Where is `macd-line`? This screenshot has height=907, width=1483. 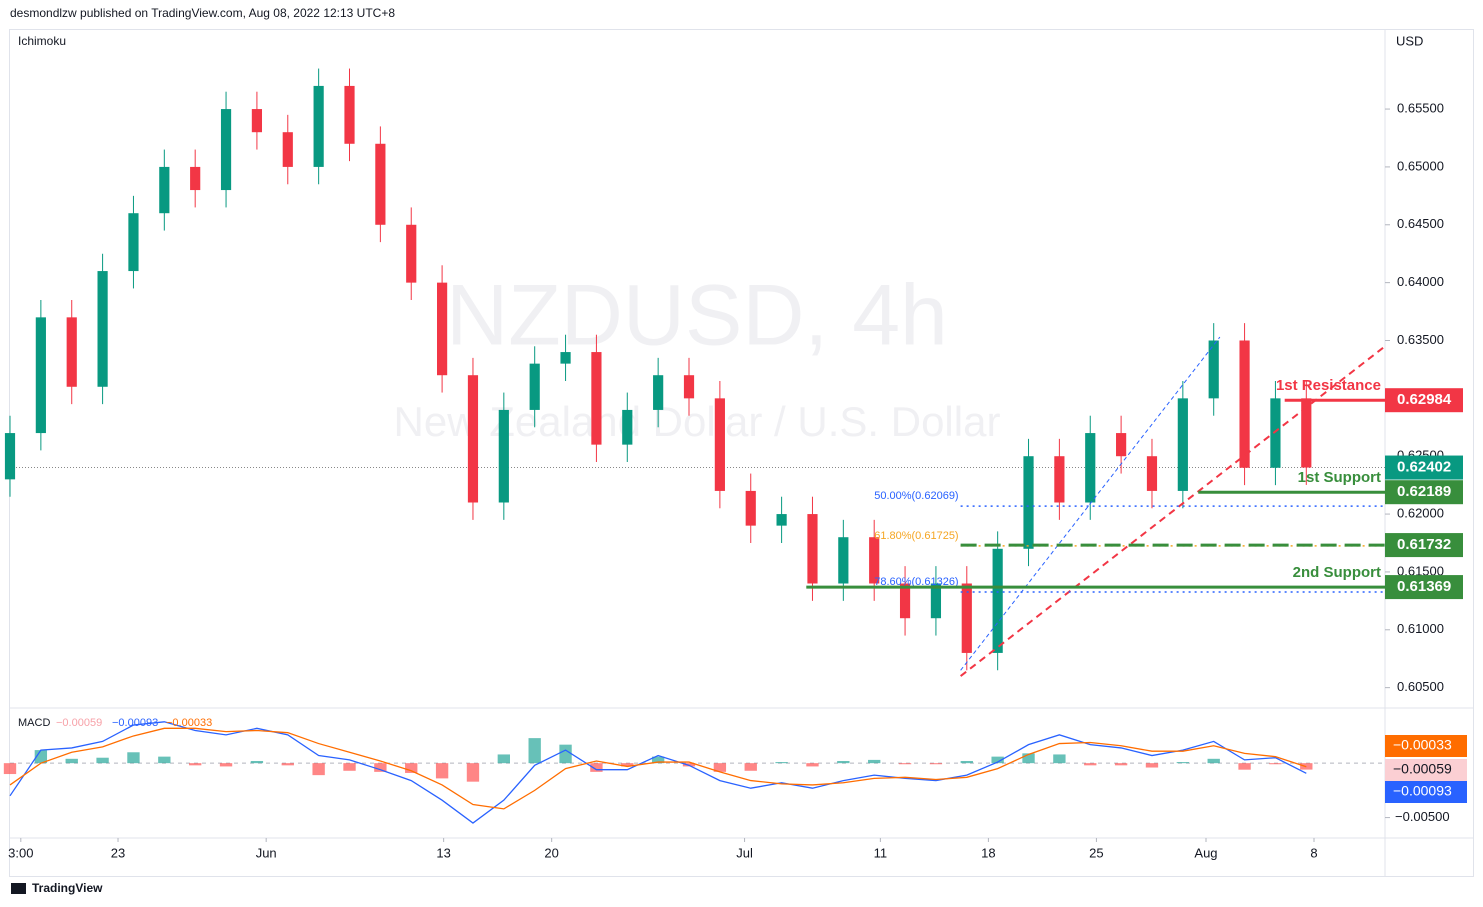 macd-line is located at coordinates (658, 772).